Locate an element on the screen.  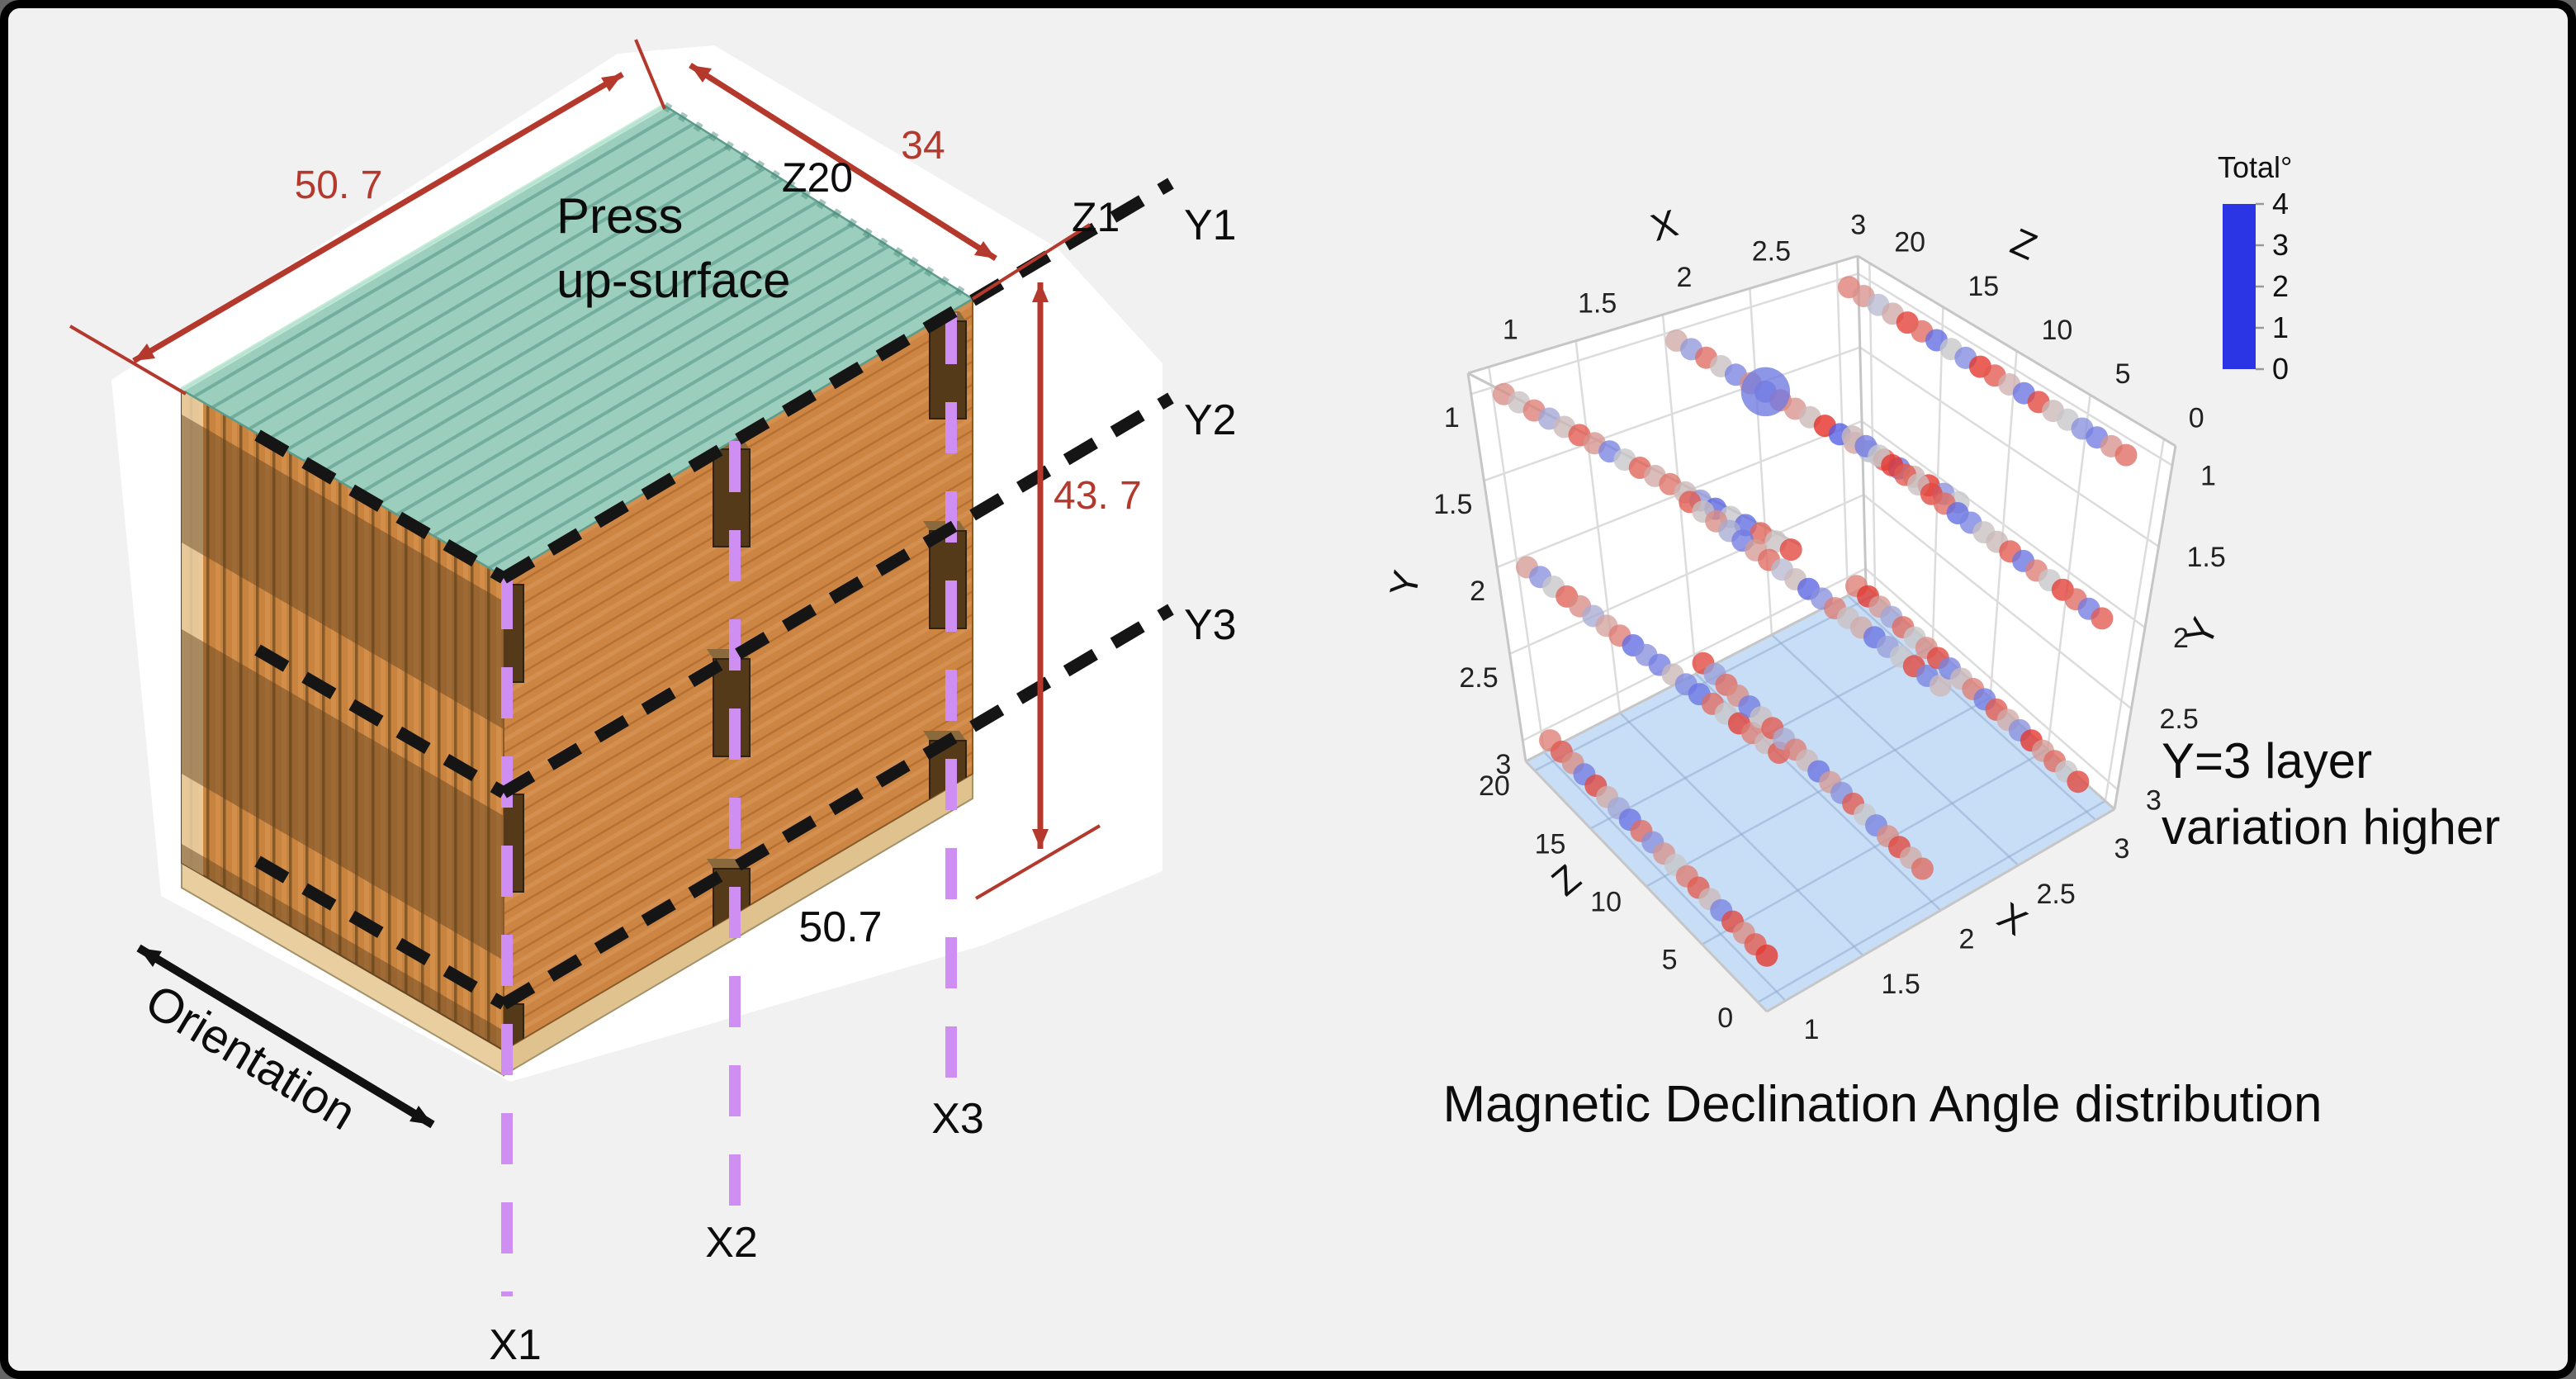
dim-50-7-top-label: 50. 7 is located at coordinates (339, 185).